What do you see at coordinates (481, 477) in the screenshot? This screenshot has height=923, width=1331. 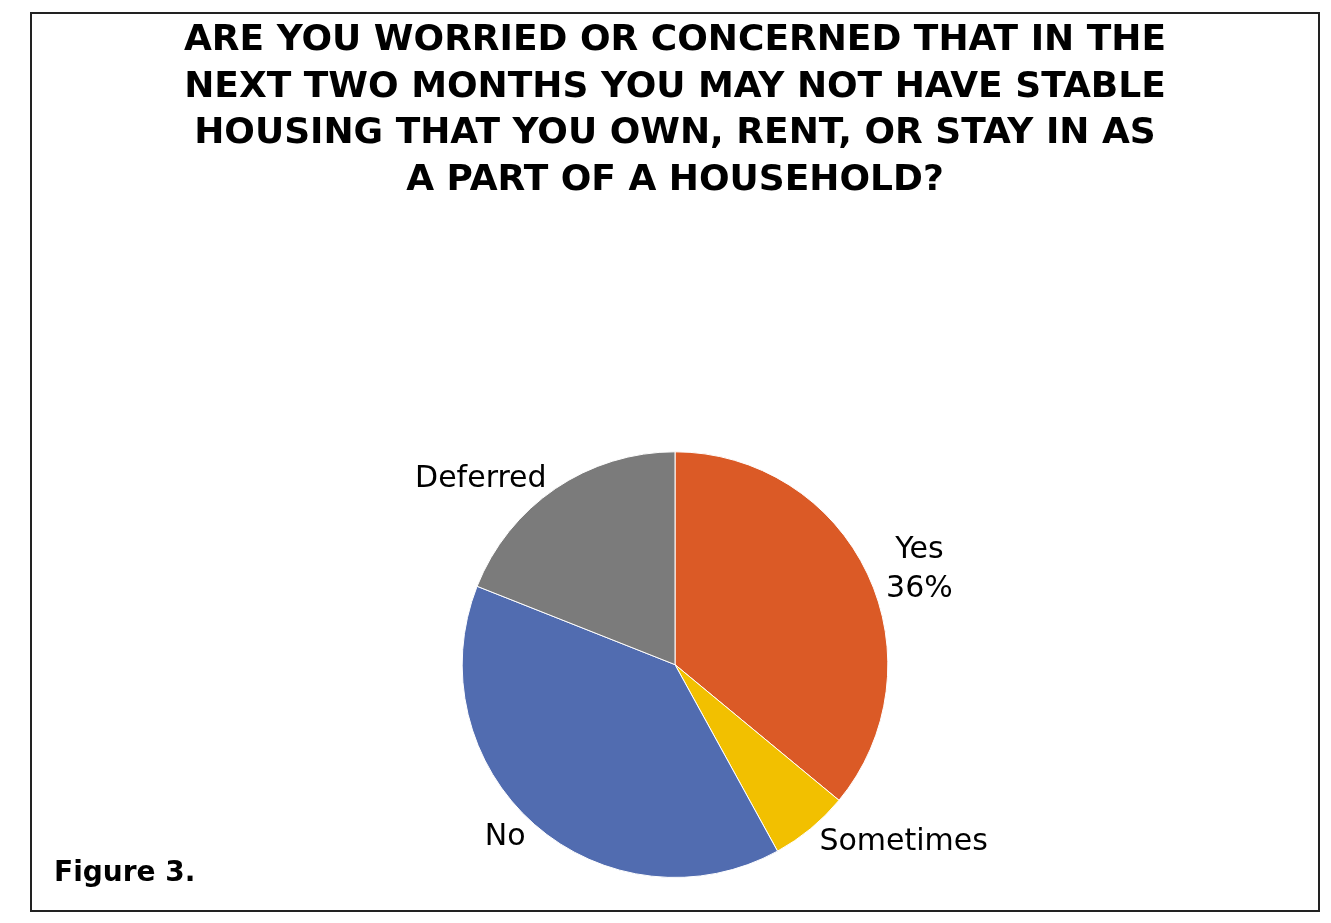 I see `slice-label: Deferred` at bounding box center [481, 477].